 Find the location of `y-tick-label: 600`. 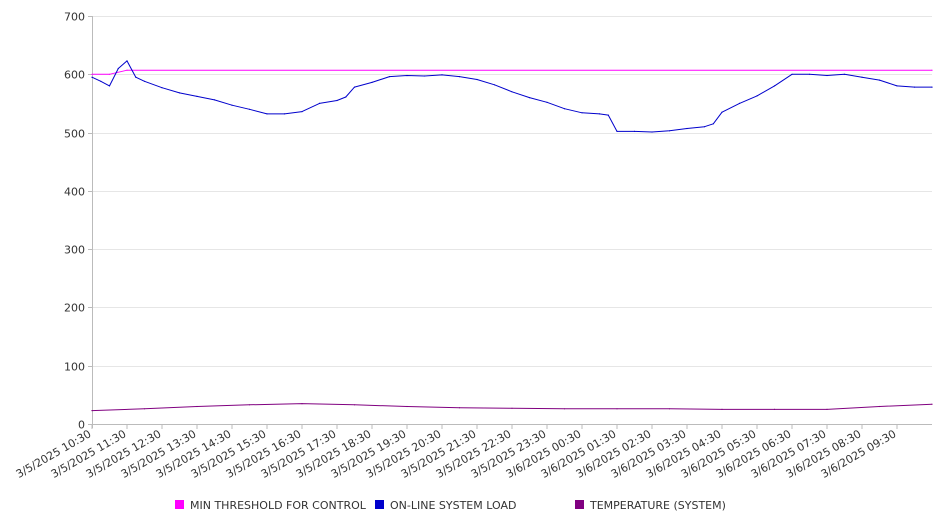

y-tick-label: 600 is located at coordinates (74, 75).